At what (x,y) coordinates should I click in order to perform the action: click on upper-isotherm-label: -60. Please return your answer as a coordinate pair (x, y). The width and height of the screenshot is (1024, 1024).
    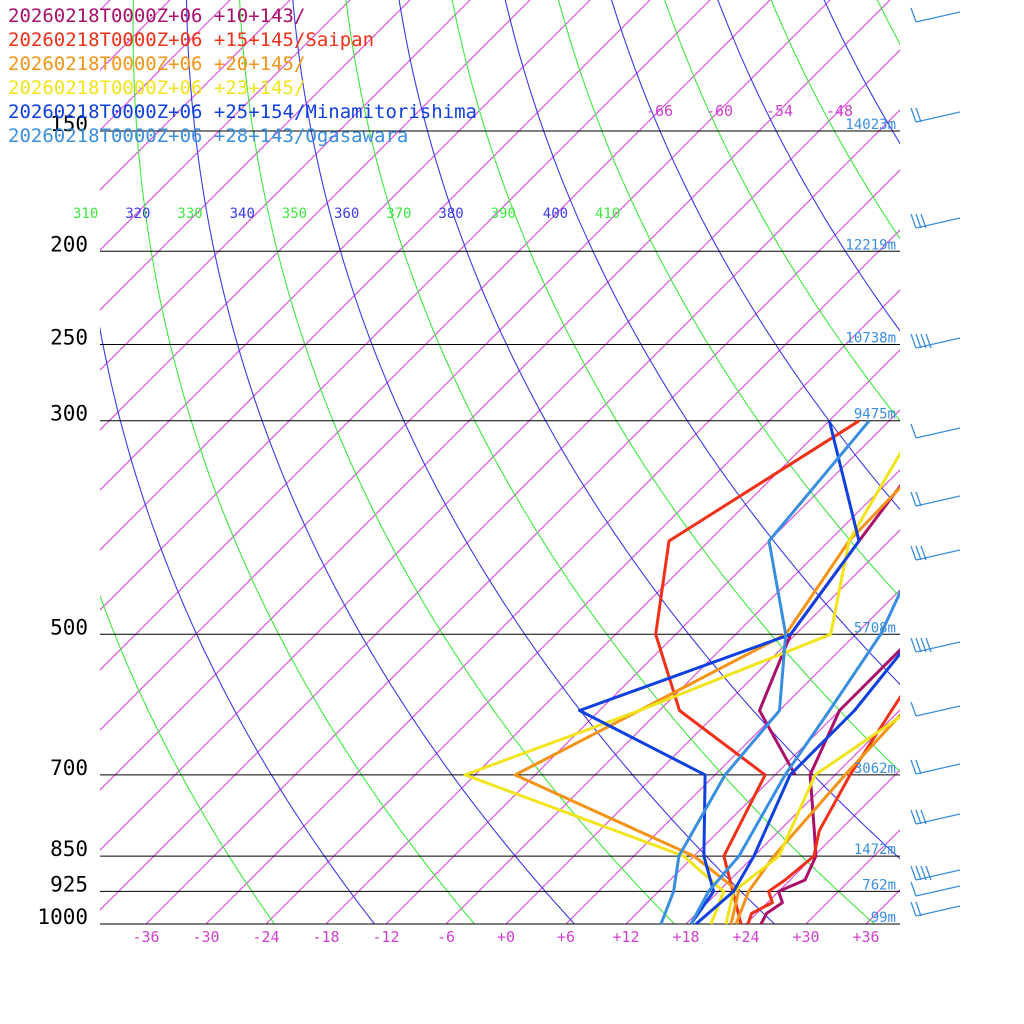
    Looking at the image, I should click on (719, 111).